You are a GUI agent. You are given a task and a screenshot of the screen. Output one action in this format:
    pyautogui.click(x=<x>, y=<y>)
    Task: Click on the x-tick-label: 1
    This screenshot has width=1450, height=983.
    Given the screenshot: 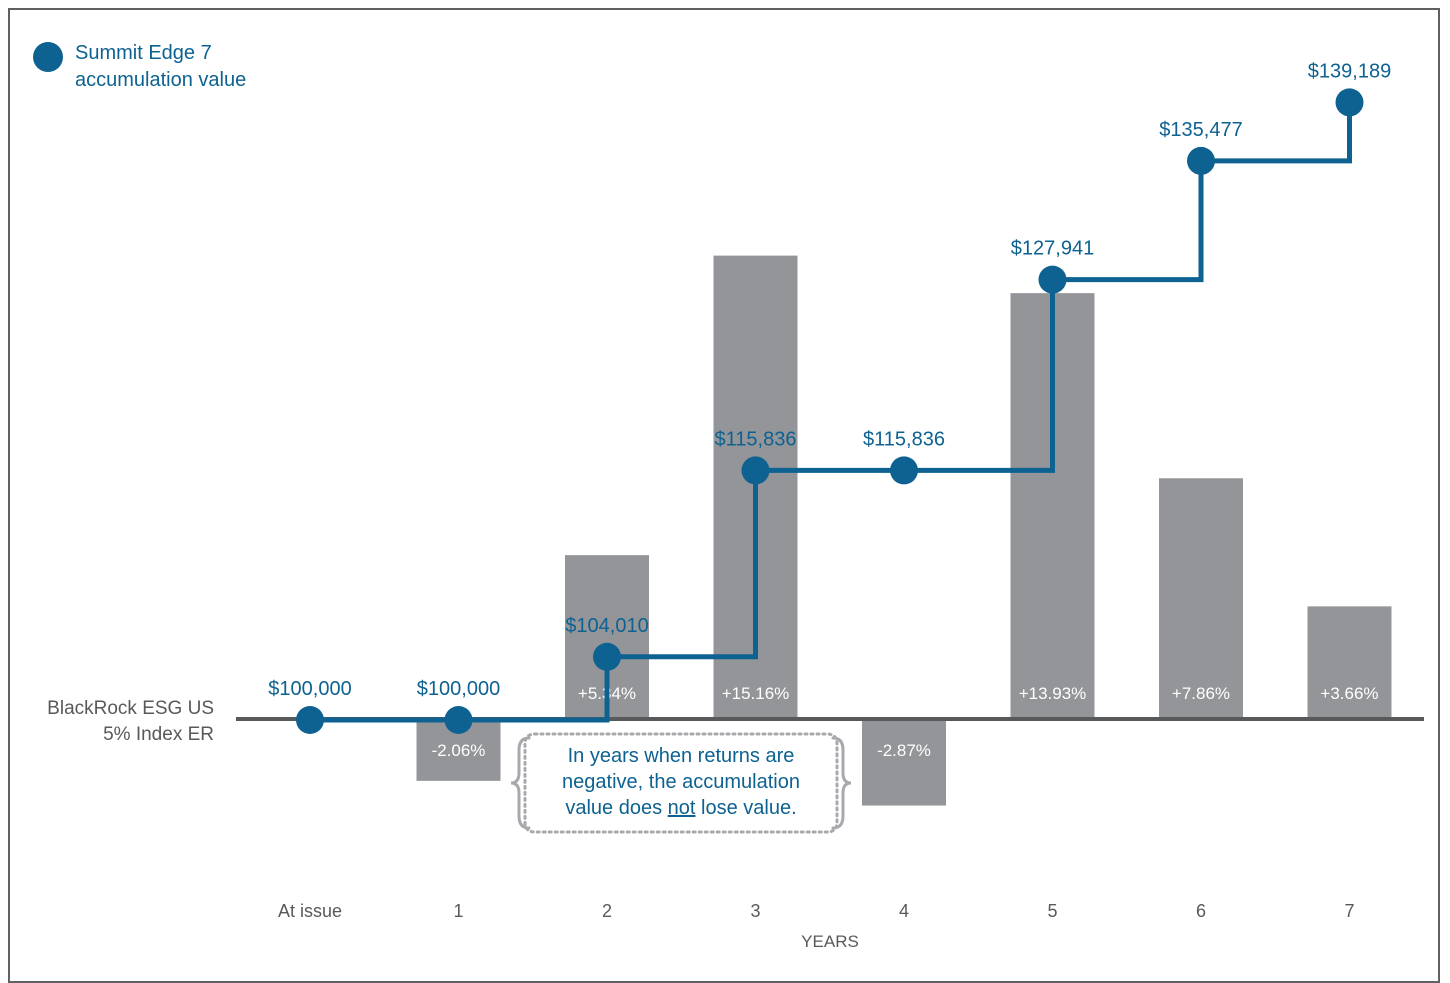 What is the action you would take?
    pyautogui.click(x=458, y=911)
    